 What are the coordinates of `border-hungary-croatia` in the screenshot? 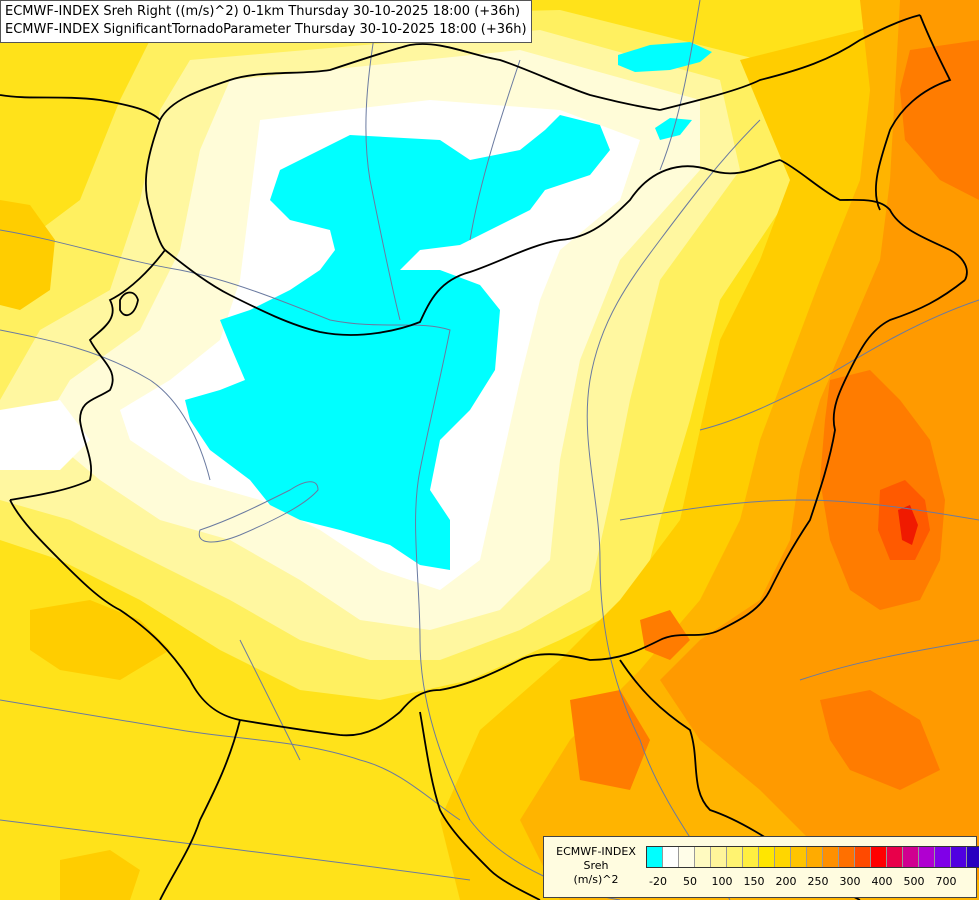 It's located at (560, 671).